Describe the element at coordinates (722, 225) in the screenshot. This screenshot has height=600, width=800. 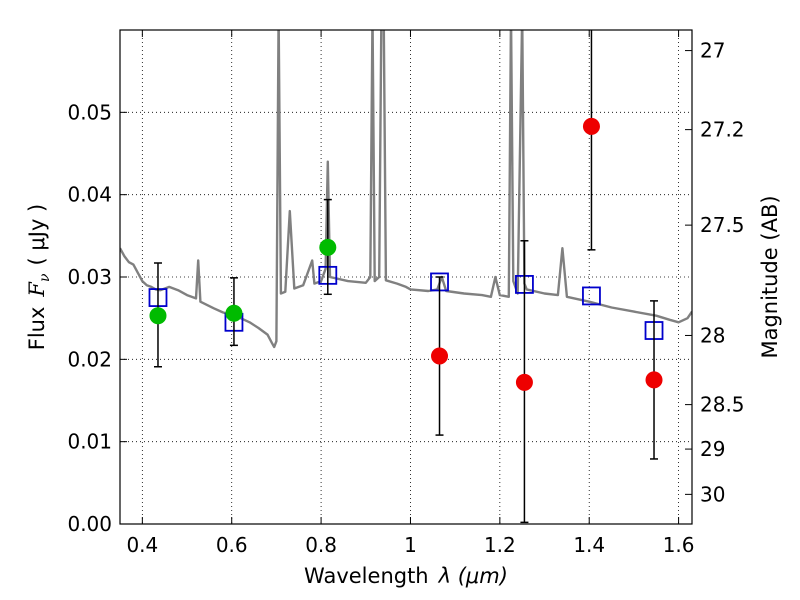
I see `mag-tick-label: 27.5` at that location.